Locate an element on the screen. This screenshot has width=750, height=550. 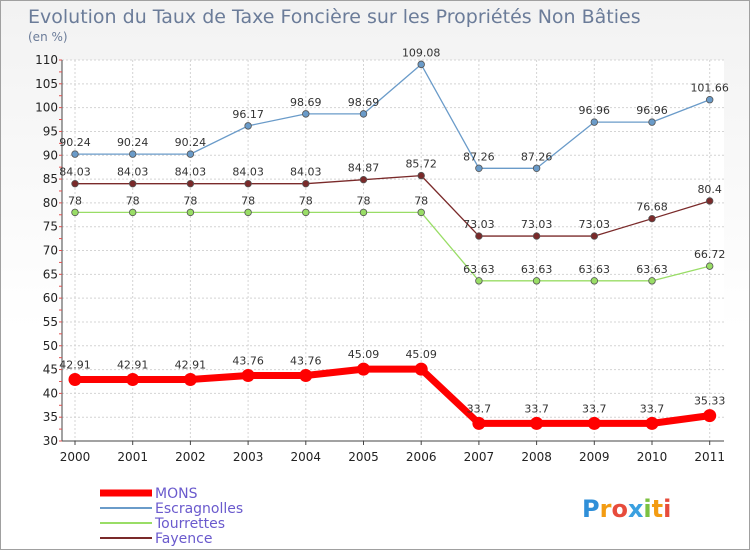
y-tick-label: 75 is located at coordinates (50, 227).